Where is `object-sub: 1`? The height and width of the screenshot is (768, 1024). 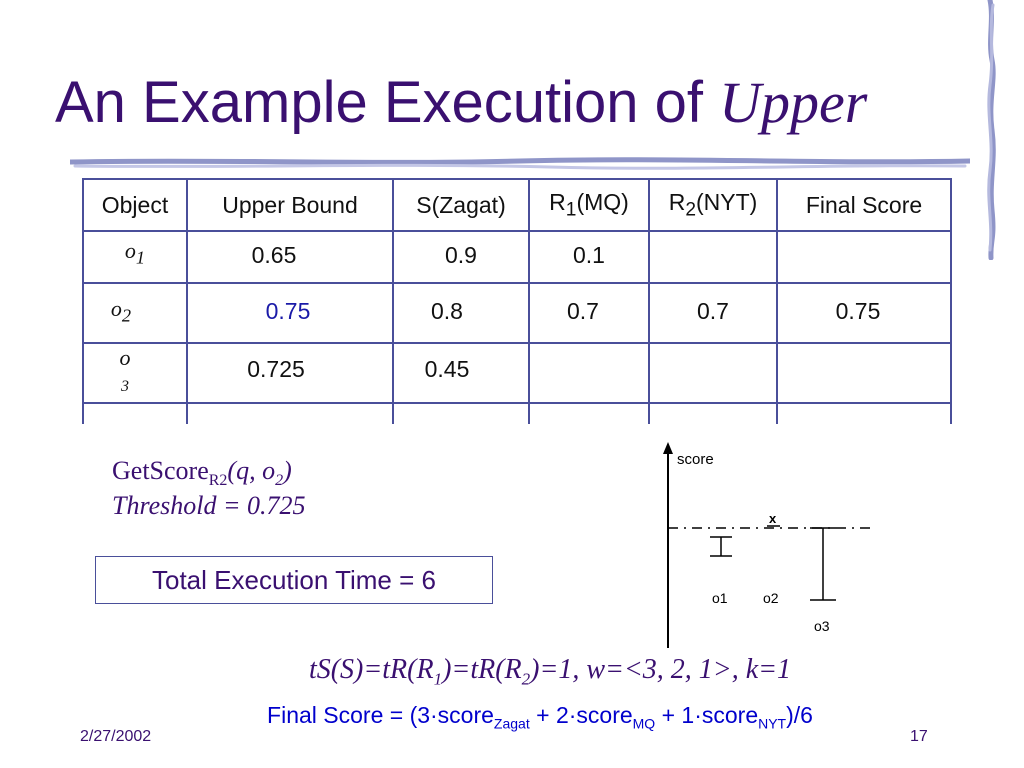
object-sub: 1 is located at coordinates (140, 257).